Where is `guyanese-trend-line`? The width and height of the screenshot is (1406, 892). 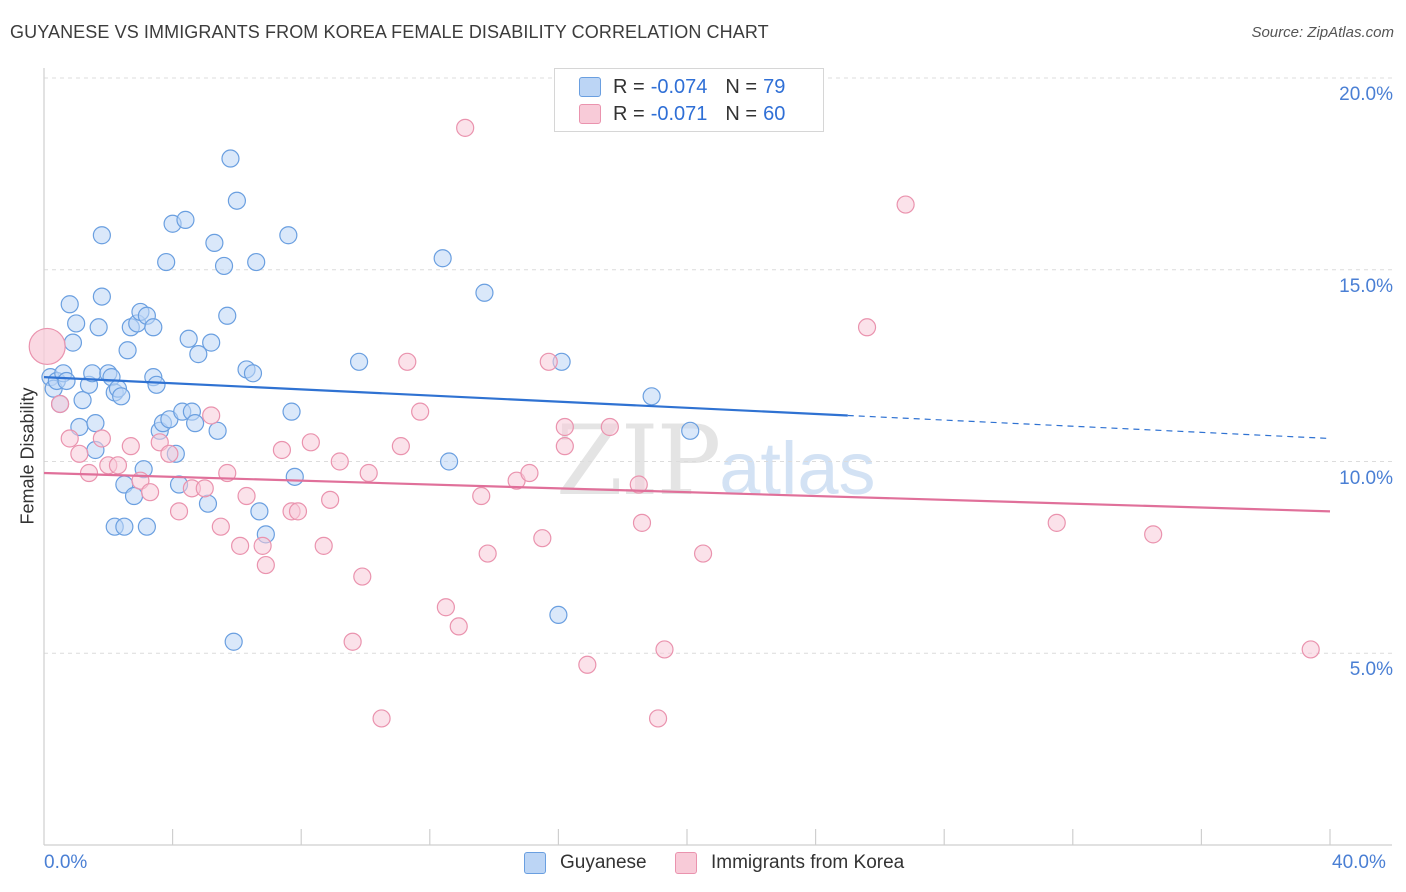 guyanese-trend-line is located at coordinates (445, 396).